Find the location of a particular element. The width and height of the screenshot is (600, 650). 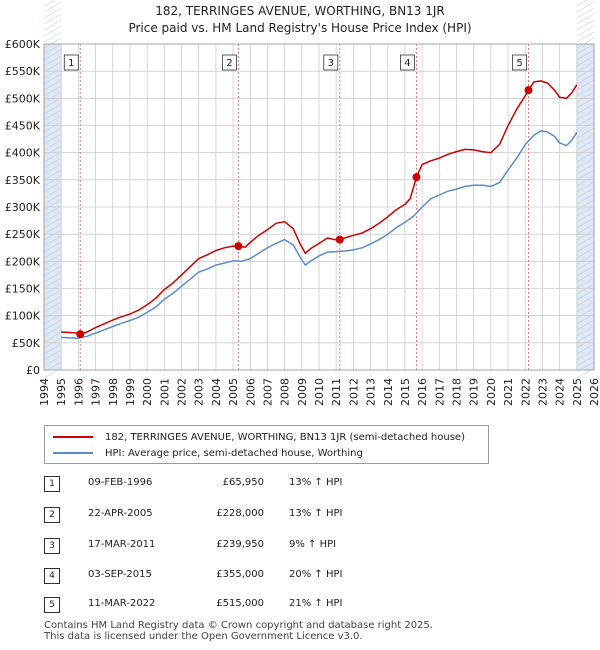

sale-date: 17-MAR-2011 is located at coordinates (122, 544).